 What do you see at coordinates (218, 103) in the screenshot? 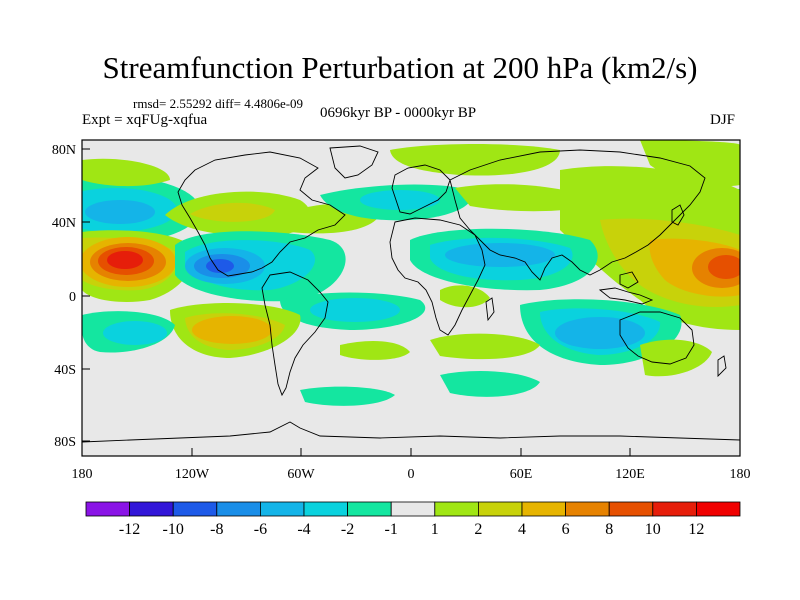
I see `rmsd-diff-label: rmsd= 2.55292 diff= 4.4806e-09` at bounding box center [218, 103].